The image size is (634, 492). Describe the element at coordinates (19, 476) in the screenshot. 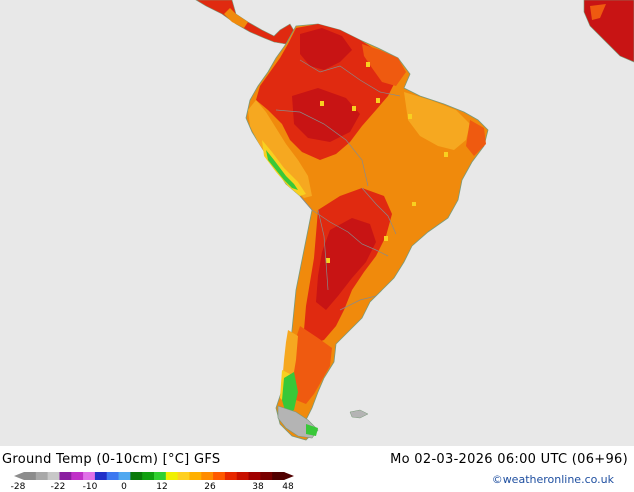

I see `colorbar-arrow-low` at that location.